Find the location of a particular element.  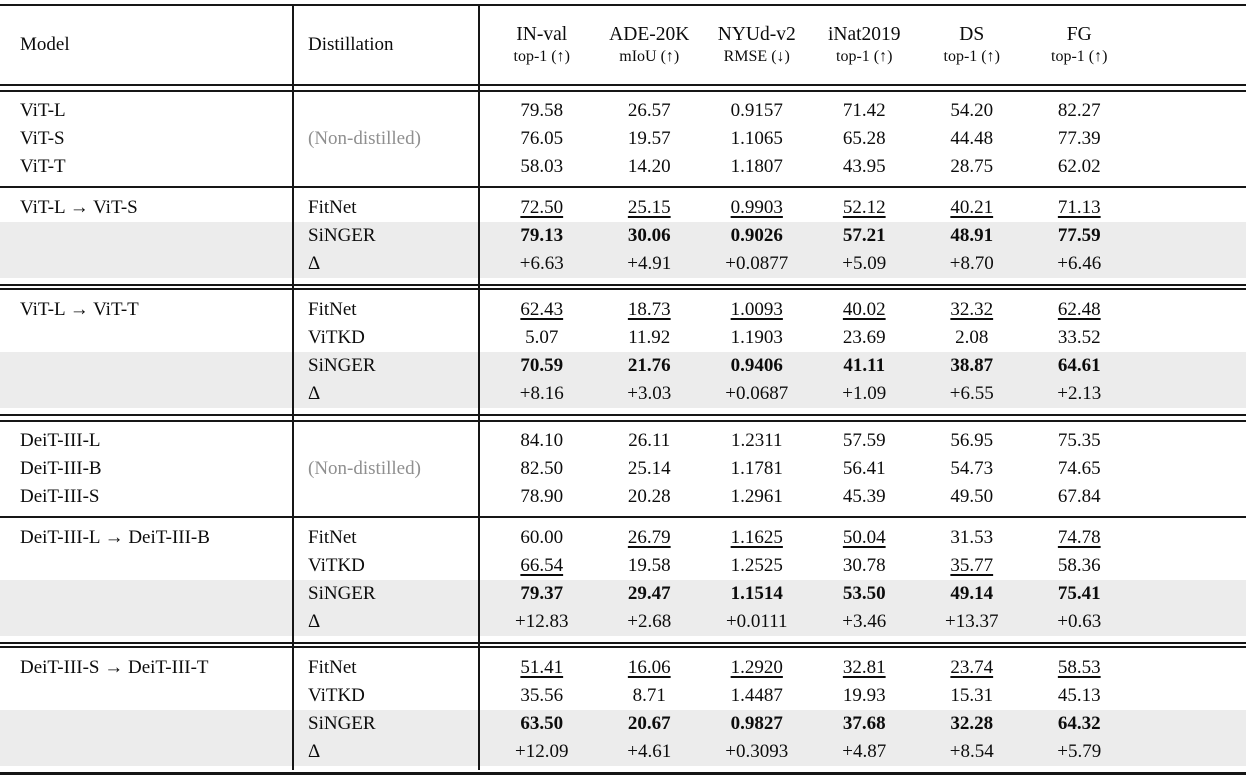

metric-value: +6.63 is located at coordinates (541, 263).